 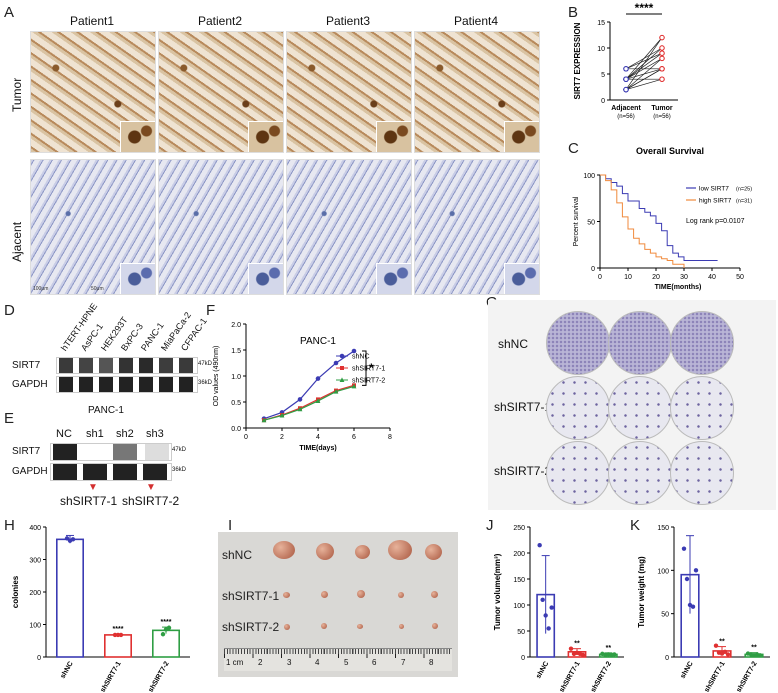 I want to click on ihc-tumor-patient4, so click(x=477, y=92).